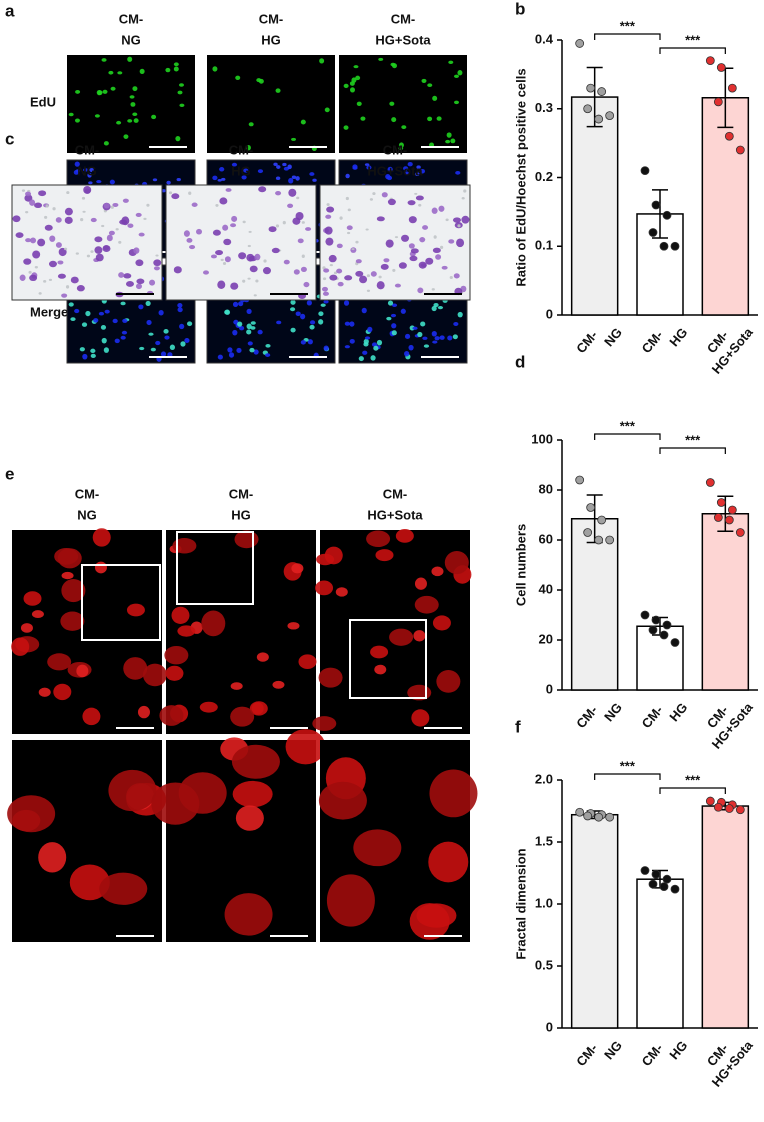 This screenshot has width=764, height=1122. I want to click on column-label: CM-, so click(241, 149).